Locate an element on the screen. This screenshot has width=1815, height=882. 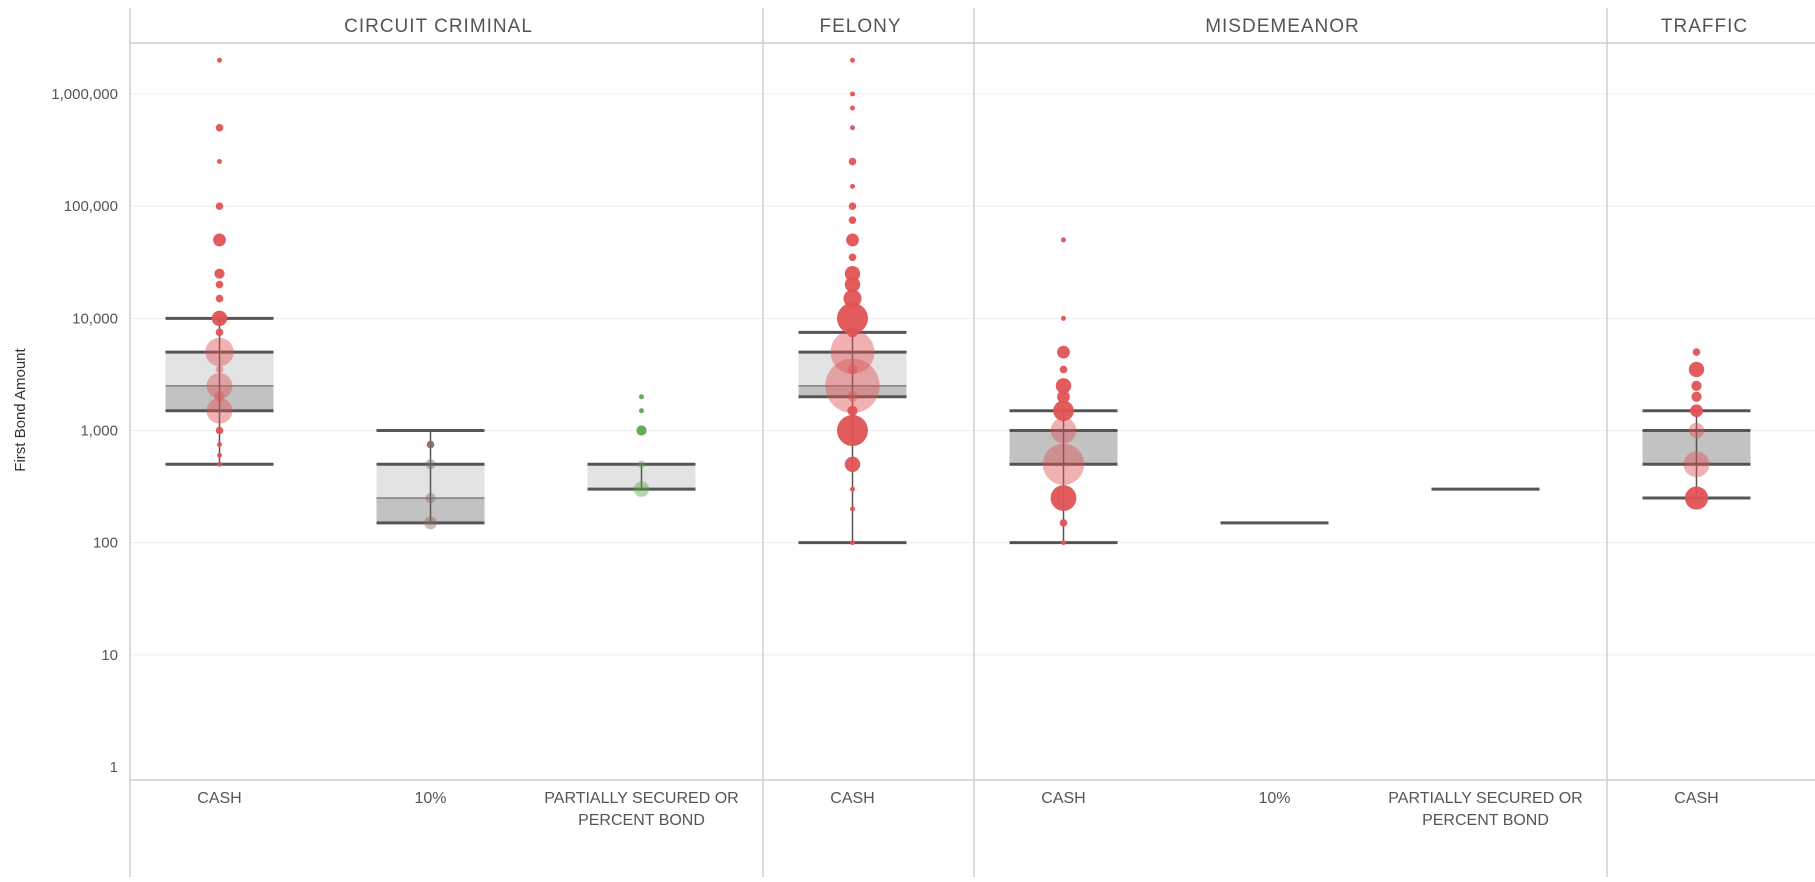
y-tick-label: 100,000 is located at coordinates (91, 206).